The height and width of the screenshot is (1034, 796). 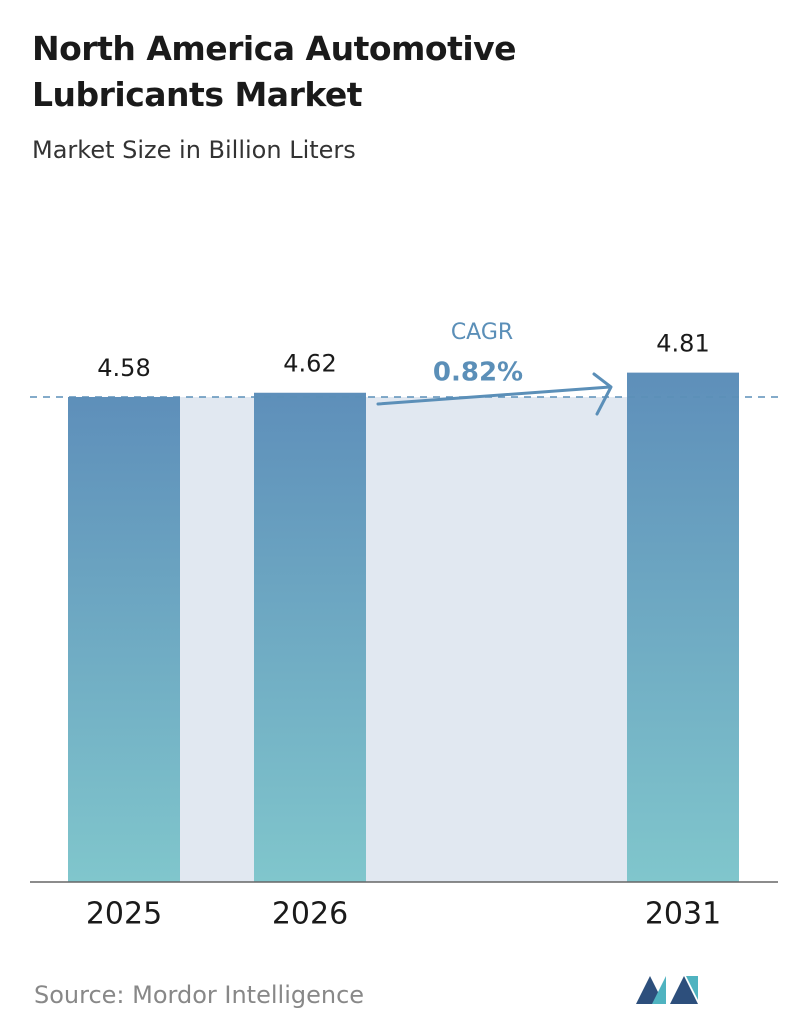 What do you see at coordinates (310, 914) in the screenshot?
I see `x-tick-label: 2026` at bounding box center [310, 914].